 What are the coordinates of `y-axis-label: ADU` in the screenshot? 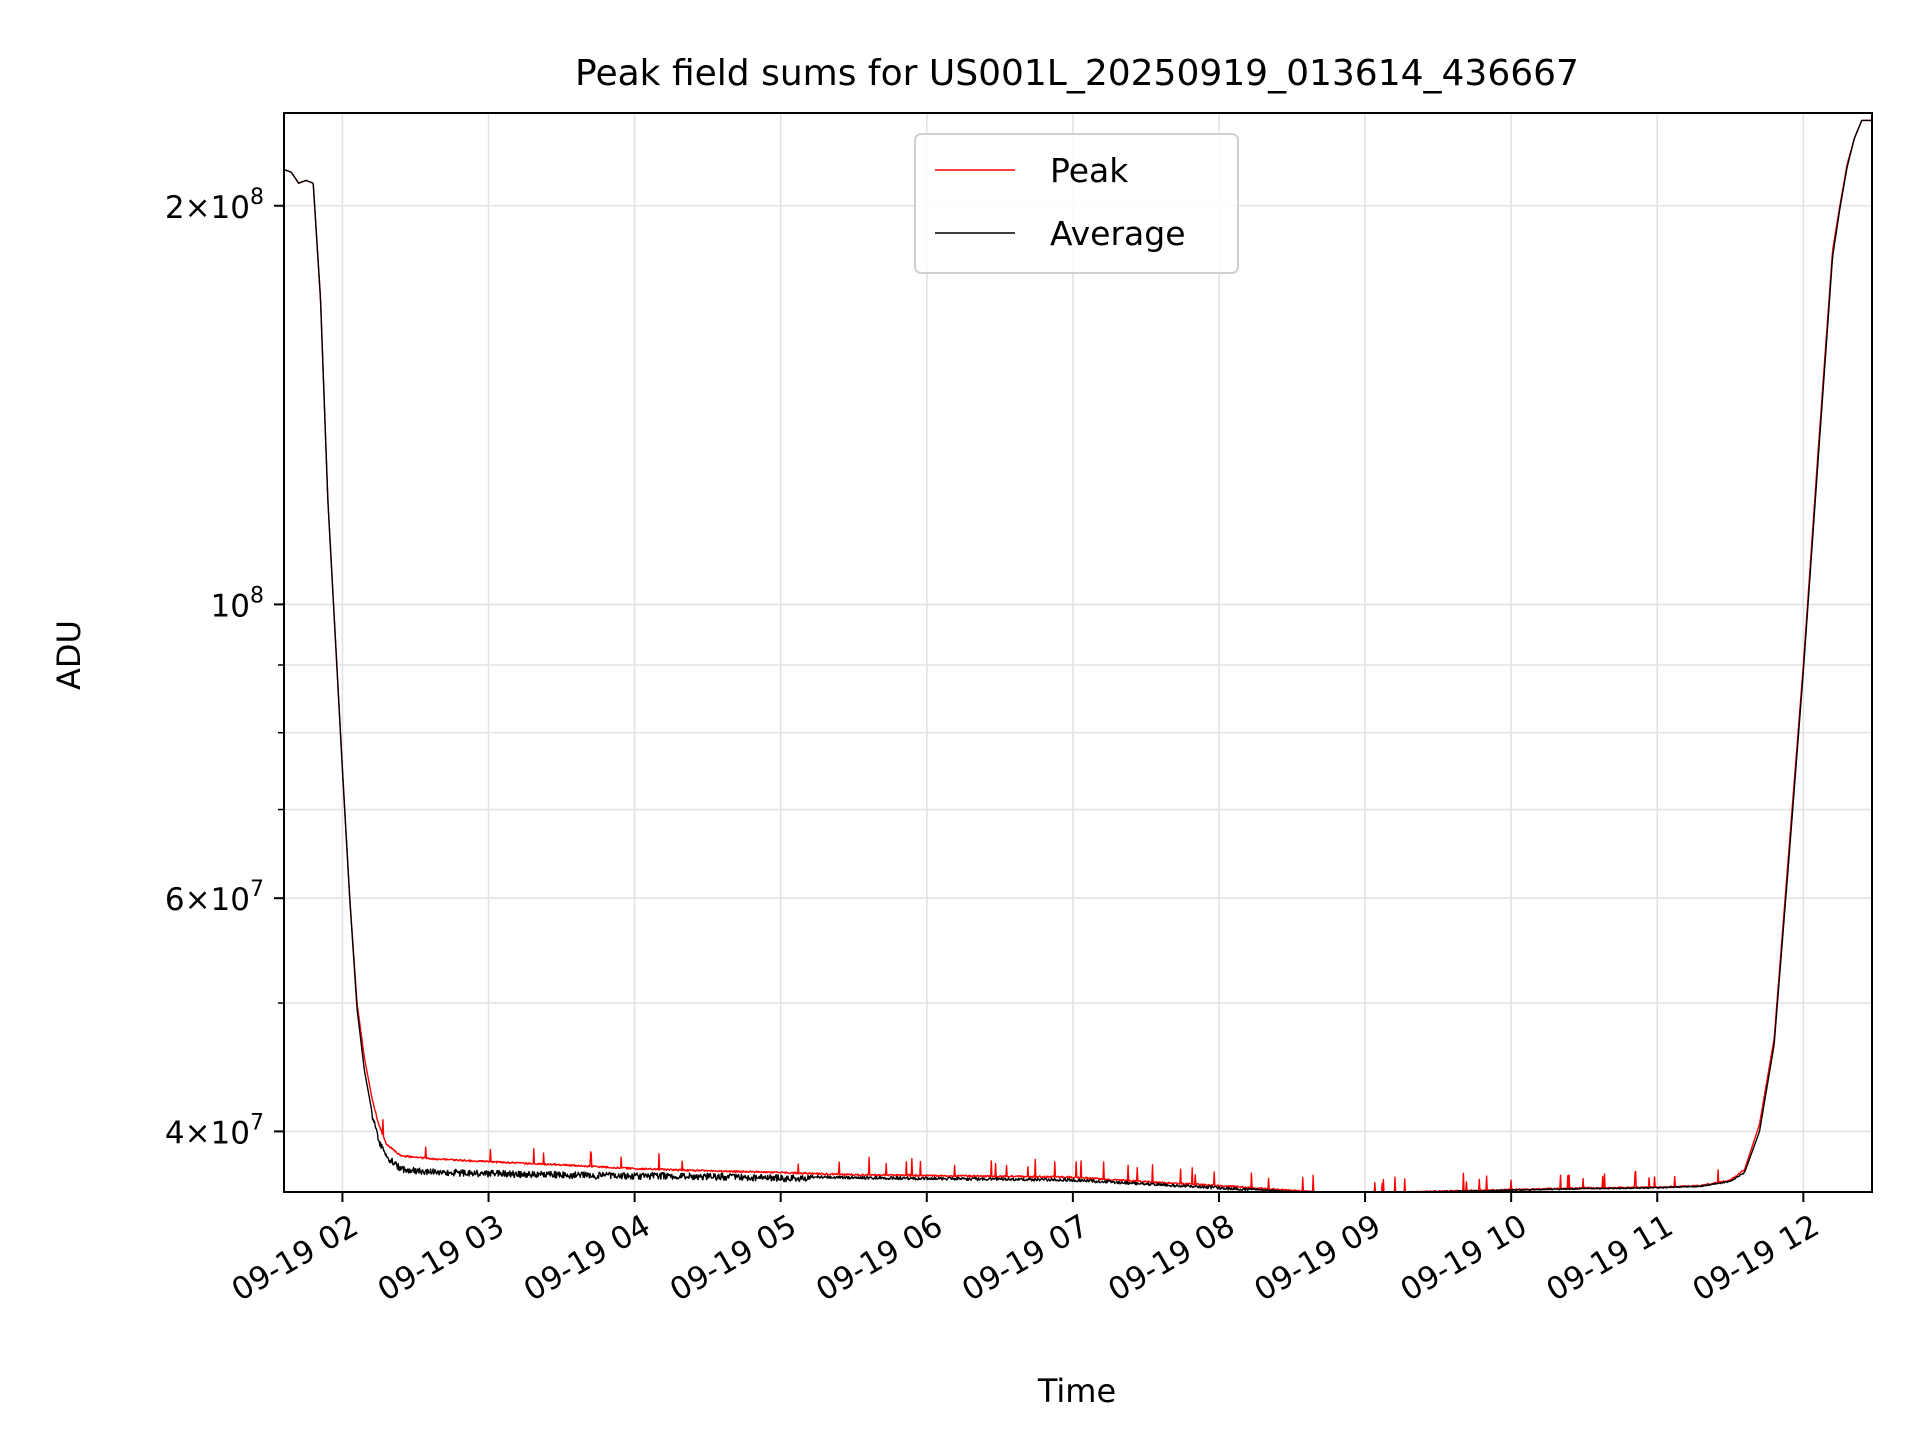 It's located at (69, 655).